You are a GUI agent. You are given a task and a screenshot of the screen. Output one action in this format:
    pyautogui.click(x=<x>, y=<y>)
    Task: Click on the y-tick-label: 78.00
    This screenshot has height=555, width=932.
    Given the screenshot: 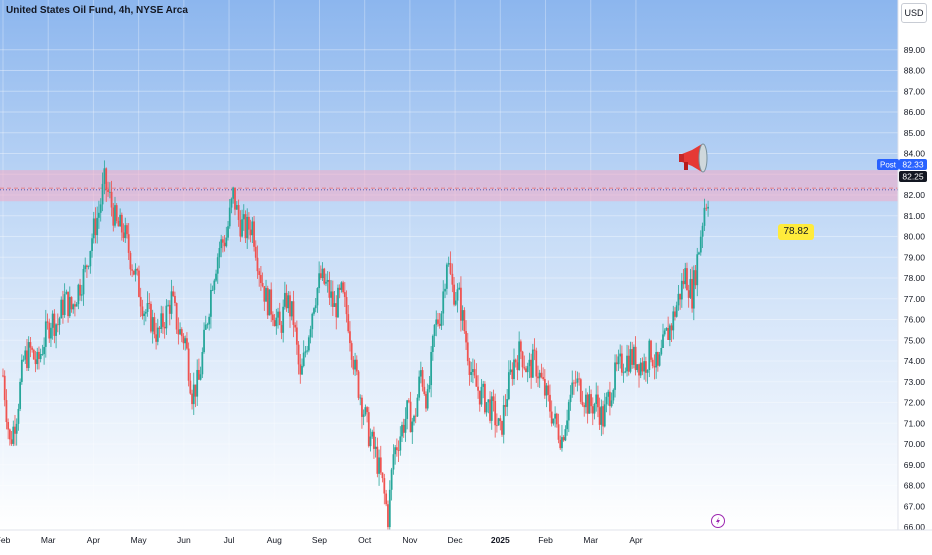 What is the action you would take?
    pyautogui.click(x=915, y=278)
    